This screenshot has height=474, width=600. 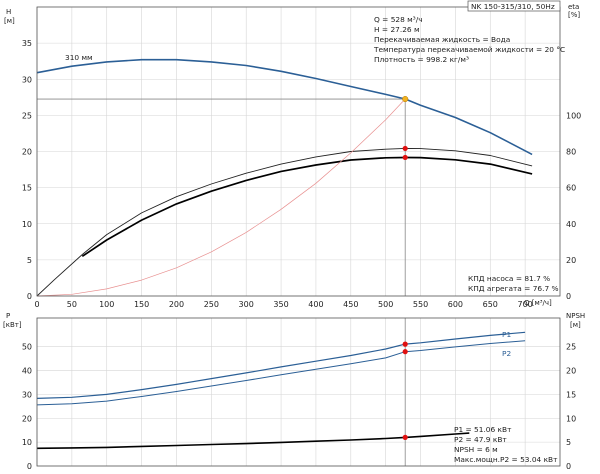 I want to click on bottom-y2-tick-label: 5, so click(x=568, y=442).